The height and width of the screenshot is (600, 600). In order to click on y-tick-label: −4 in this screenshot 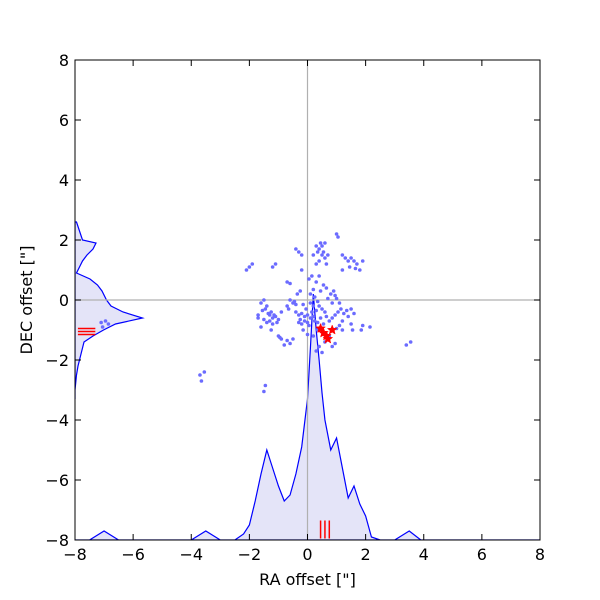, I will do `click(57, 420)`.